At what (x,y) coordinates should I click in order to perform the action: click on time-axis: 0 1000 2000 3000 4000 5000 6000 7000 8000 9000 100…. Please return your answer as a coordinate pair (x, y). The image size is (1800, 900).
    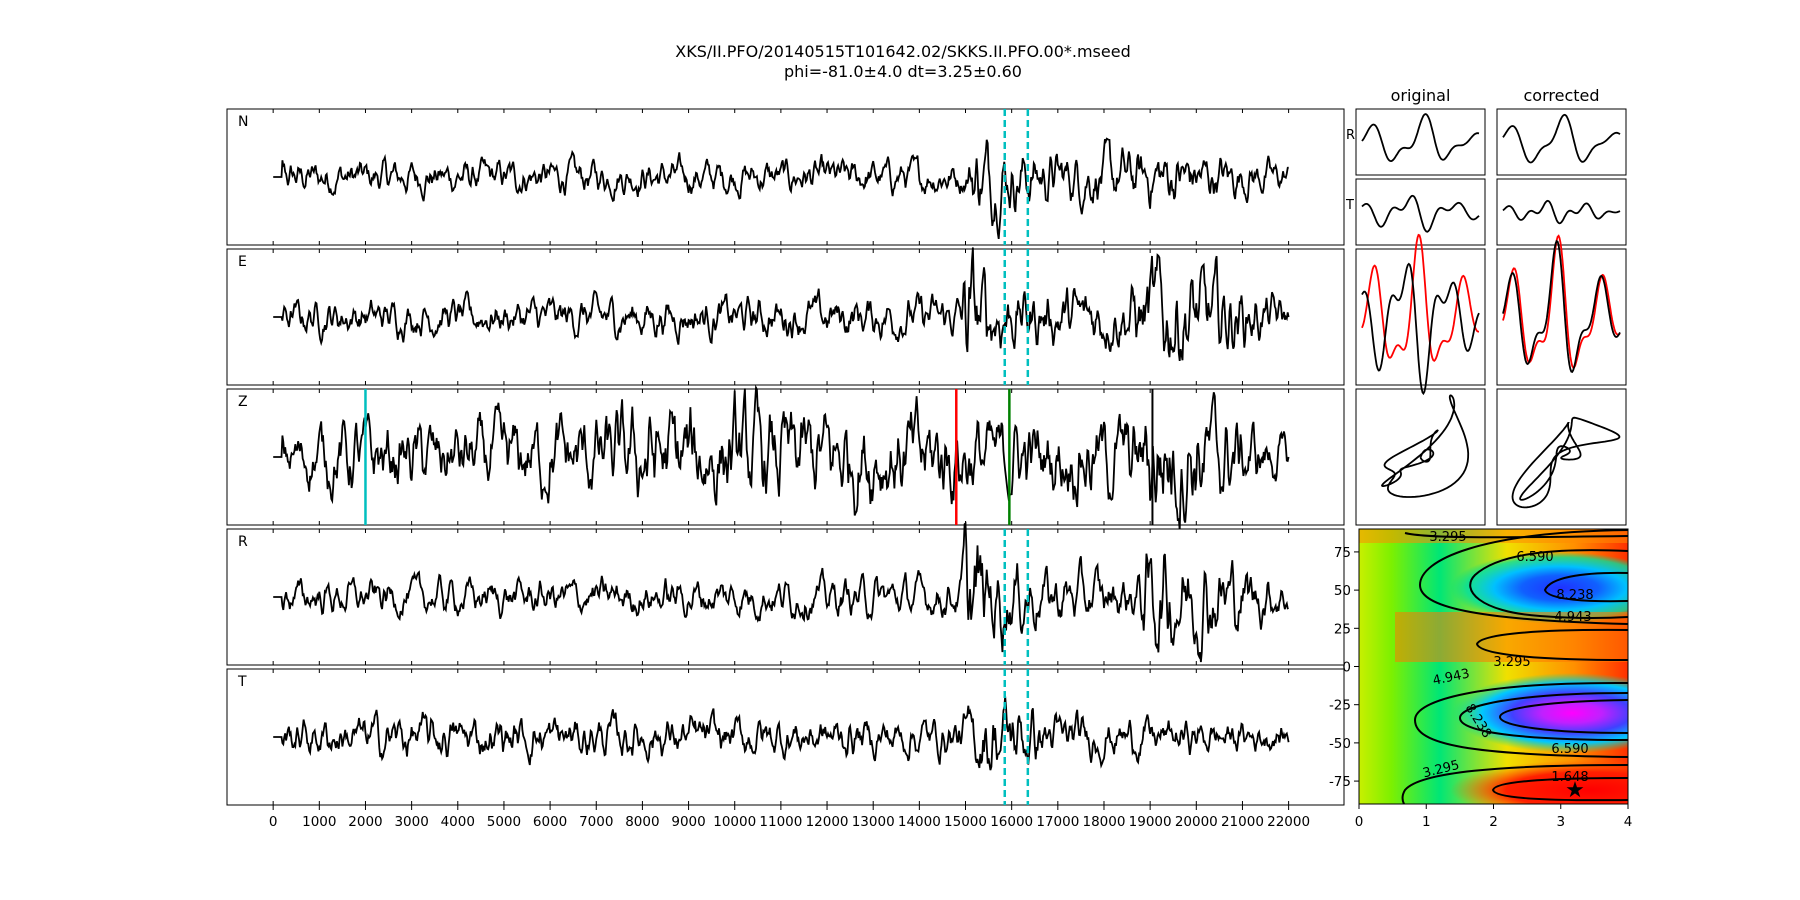
    Looking at the image, I should click on (789, 817).